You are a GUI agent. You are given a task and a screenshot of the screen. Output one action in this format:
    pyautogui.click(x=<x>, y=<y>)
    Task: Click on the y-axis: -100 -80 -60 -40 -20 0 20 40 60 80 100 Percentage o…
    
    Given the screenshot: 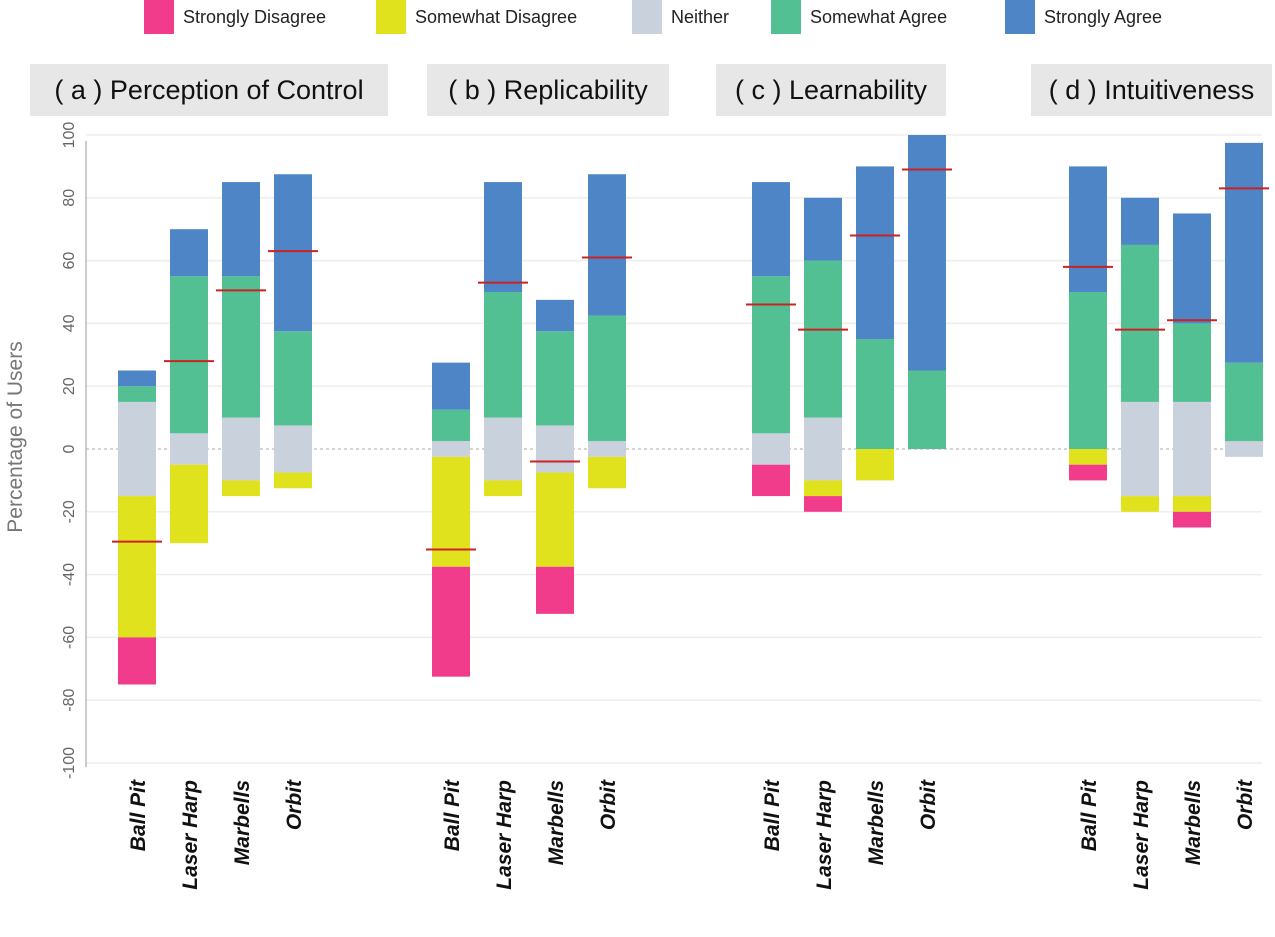 What is the action you would take?
    pyautogui.click(x=45, y=450)
    